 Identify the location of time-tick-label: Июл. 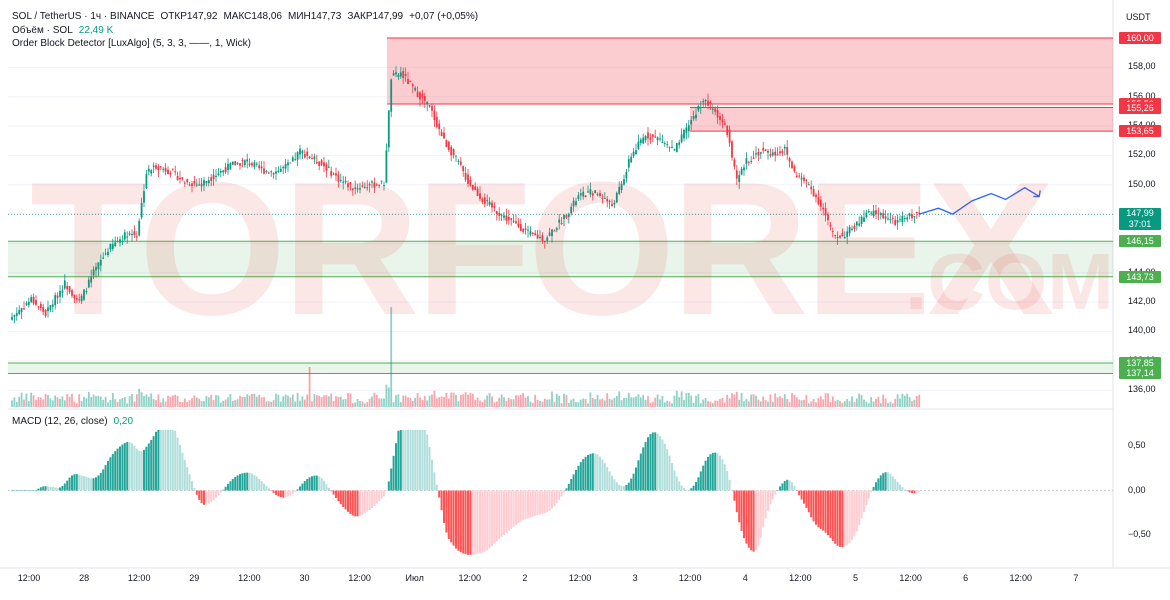
(414, 578).